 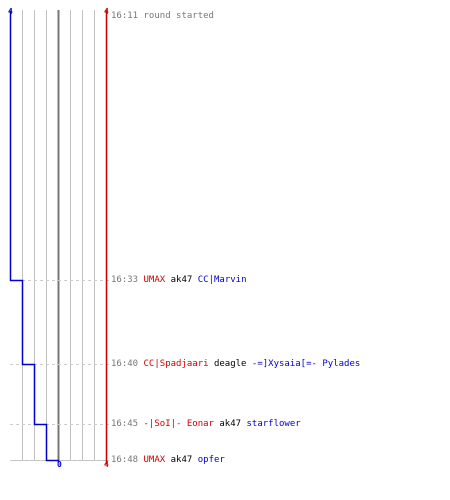 What do you see at coordinates (176, 364) in the screenshot?
I see `killer-name: CC|Spadjaari` at bounding box center [176, 364].